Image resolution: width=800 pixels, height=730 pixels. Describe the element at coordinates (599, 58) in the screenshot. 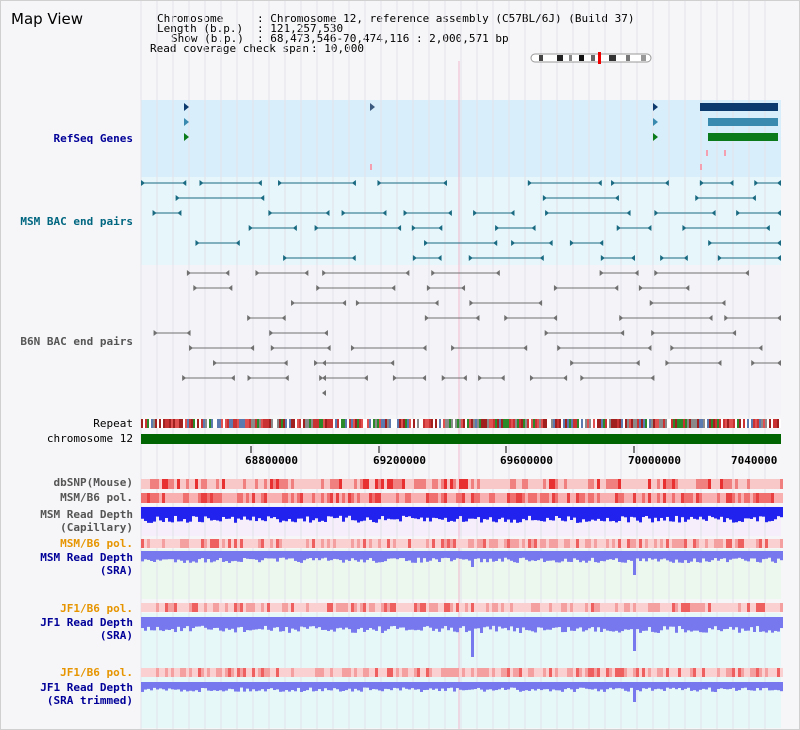

I see `ideogram-marker` at that location.